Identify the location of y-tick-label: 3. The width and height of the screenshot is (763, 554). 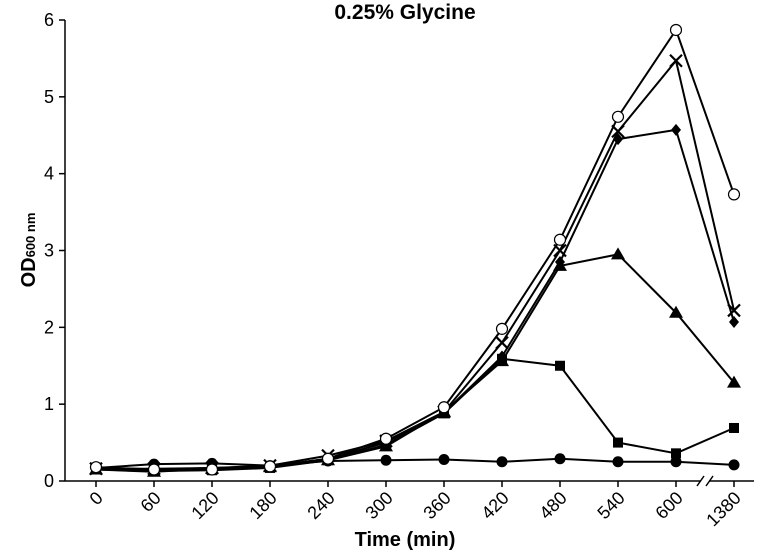
(49, 251).